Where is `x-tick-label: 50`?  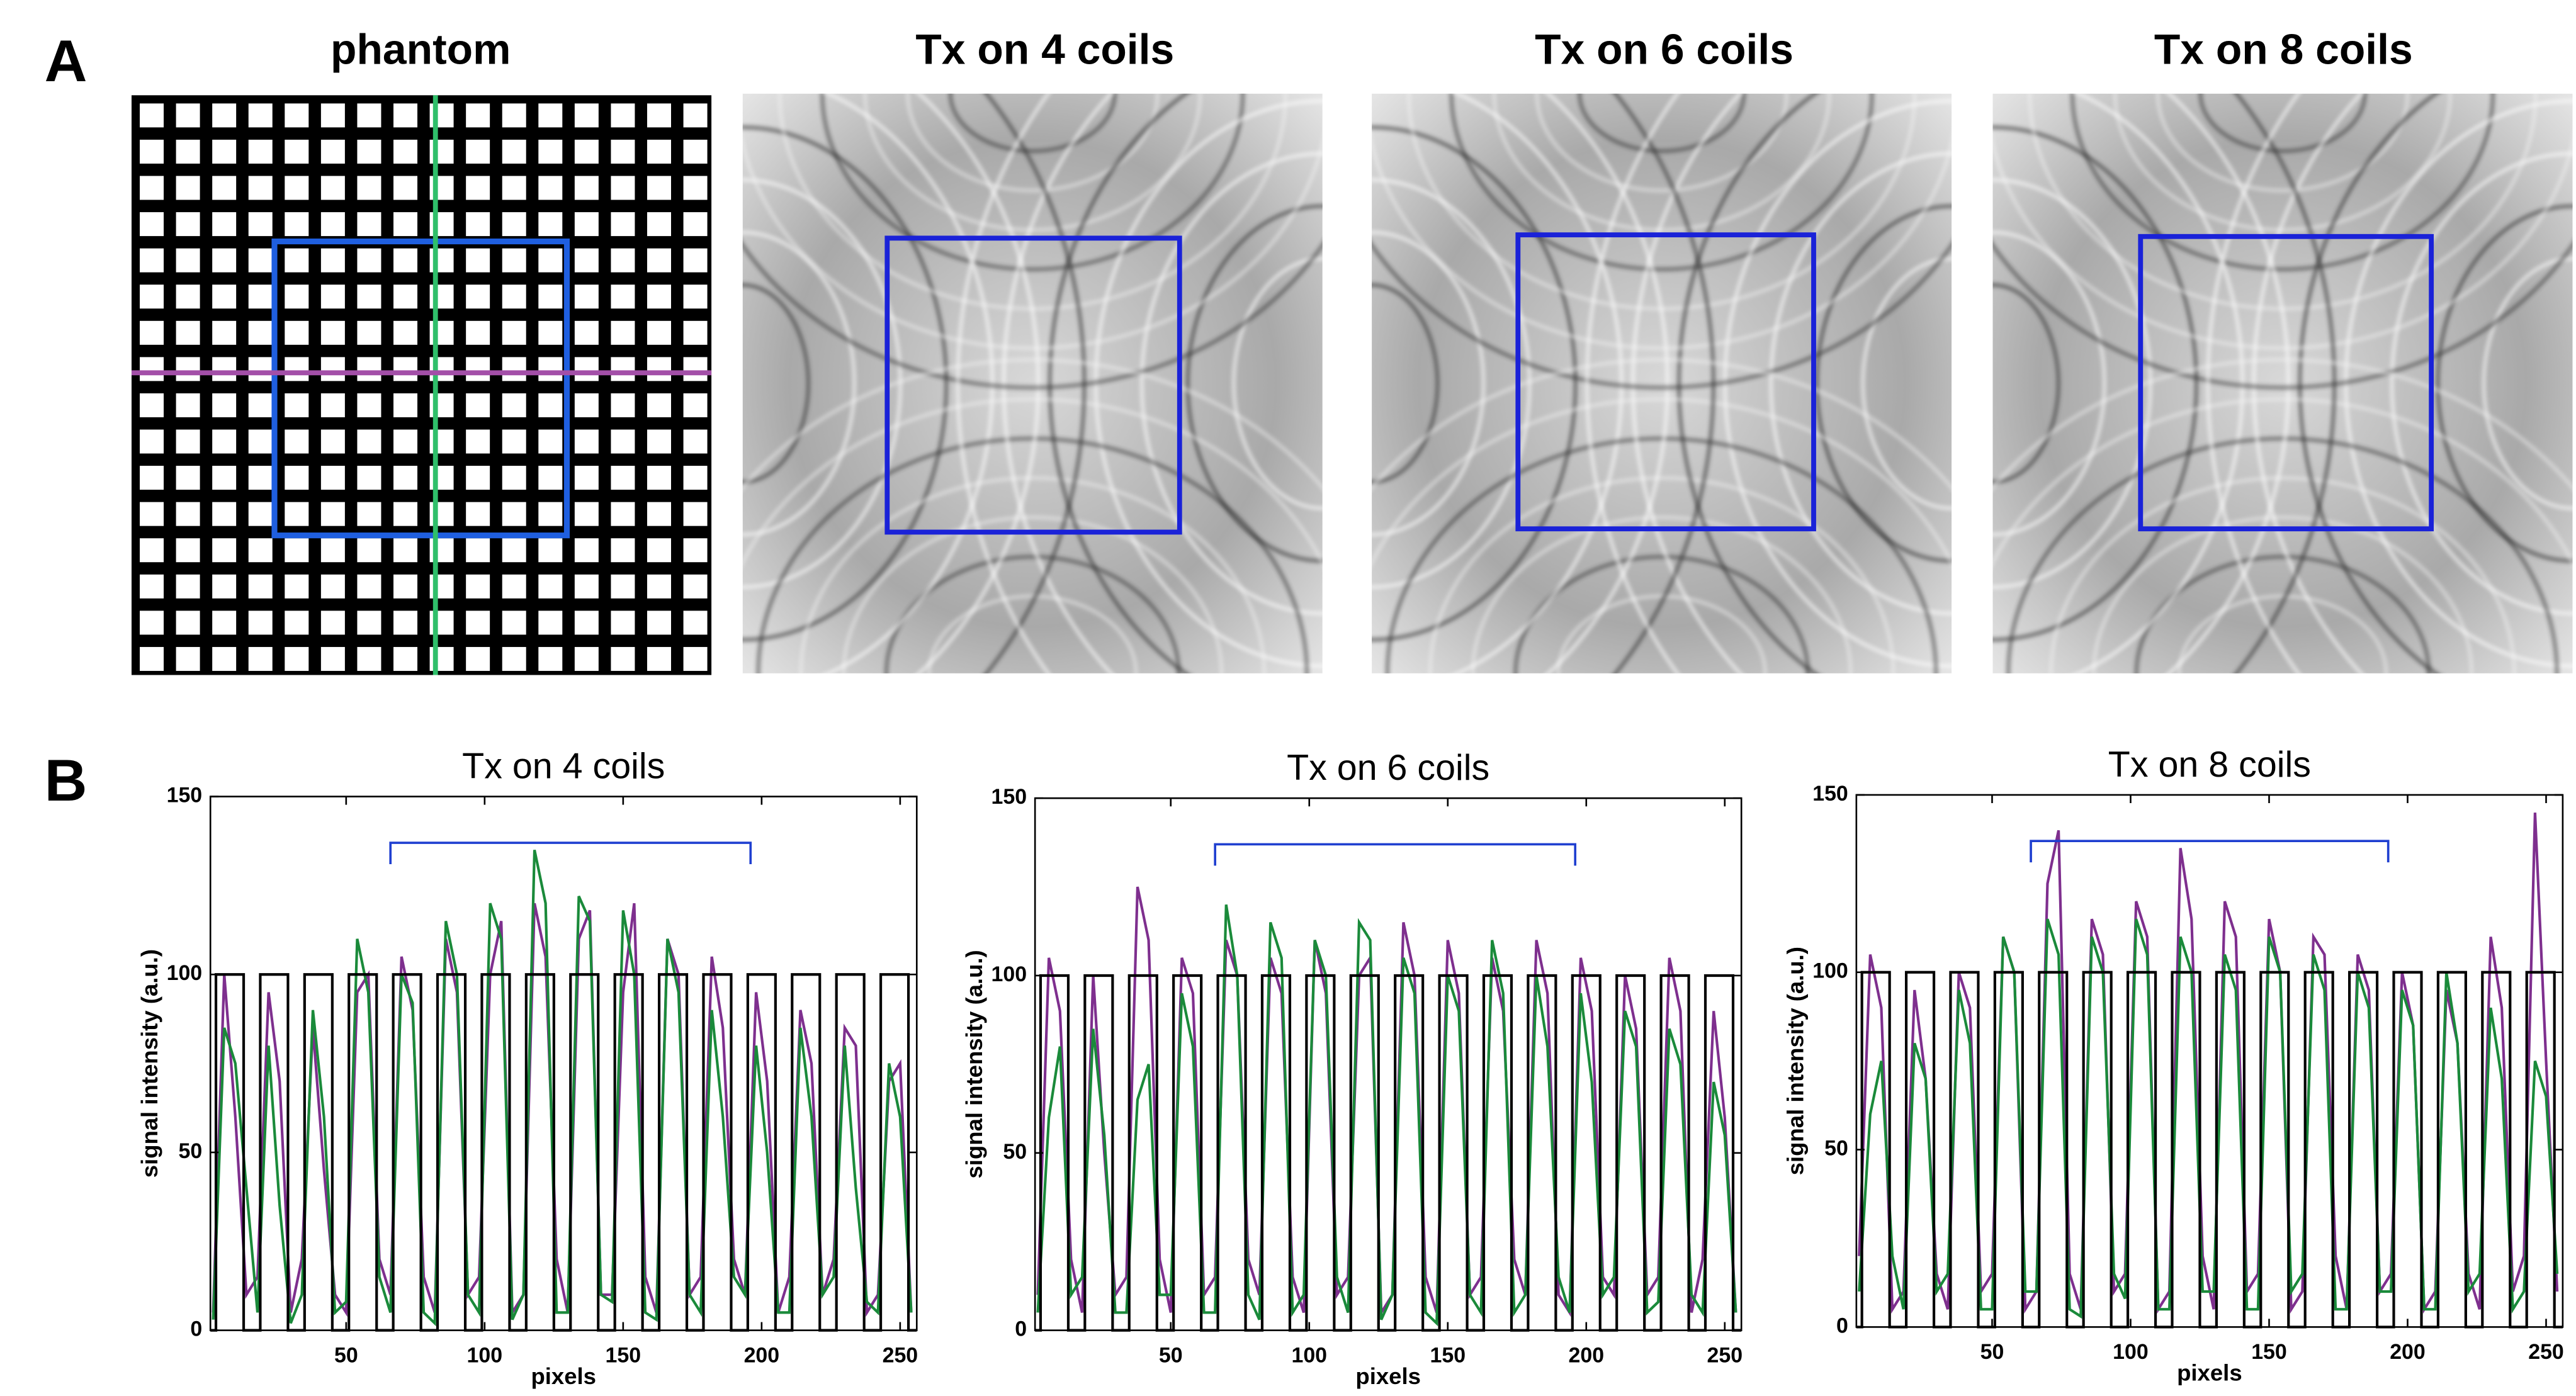
x-tick-label: 50 is located at coordinates (1171, 1355).